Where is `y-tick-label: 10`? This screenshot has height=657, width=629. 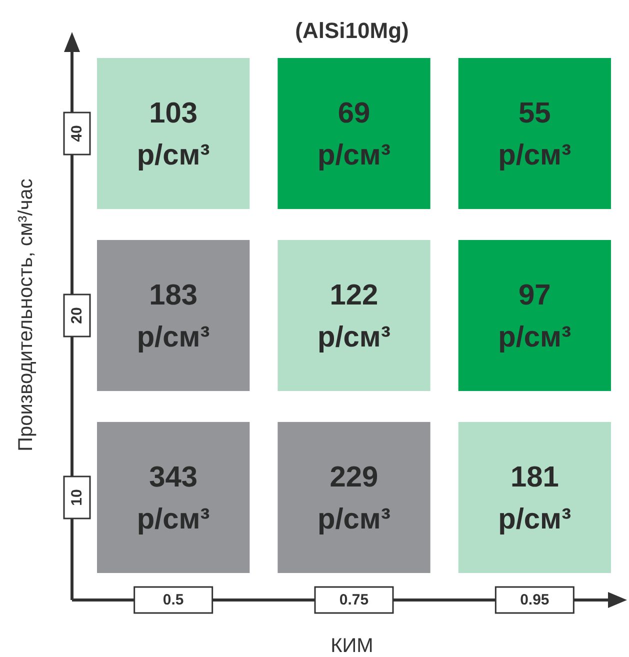 y-tick-label: 10 is located at coordinates (77, 497).